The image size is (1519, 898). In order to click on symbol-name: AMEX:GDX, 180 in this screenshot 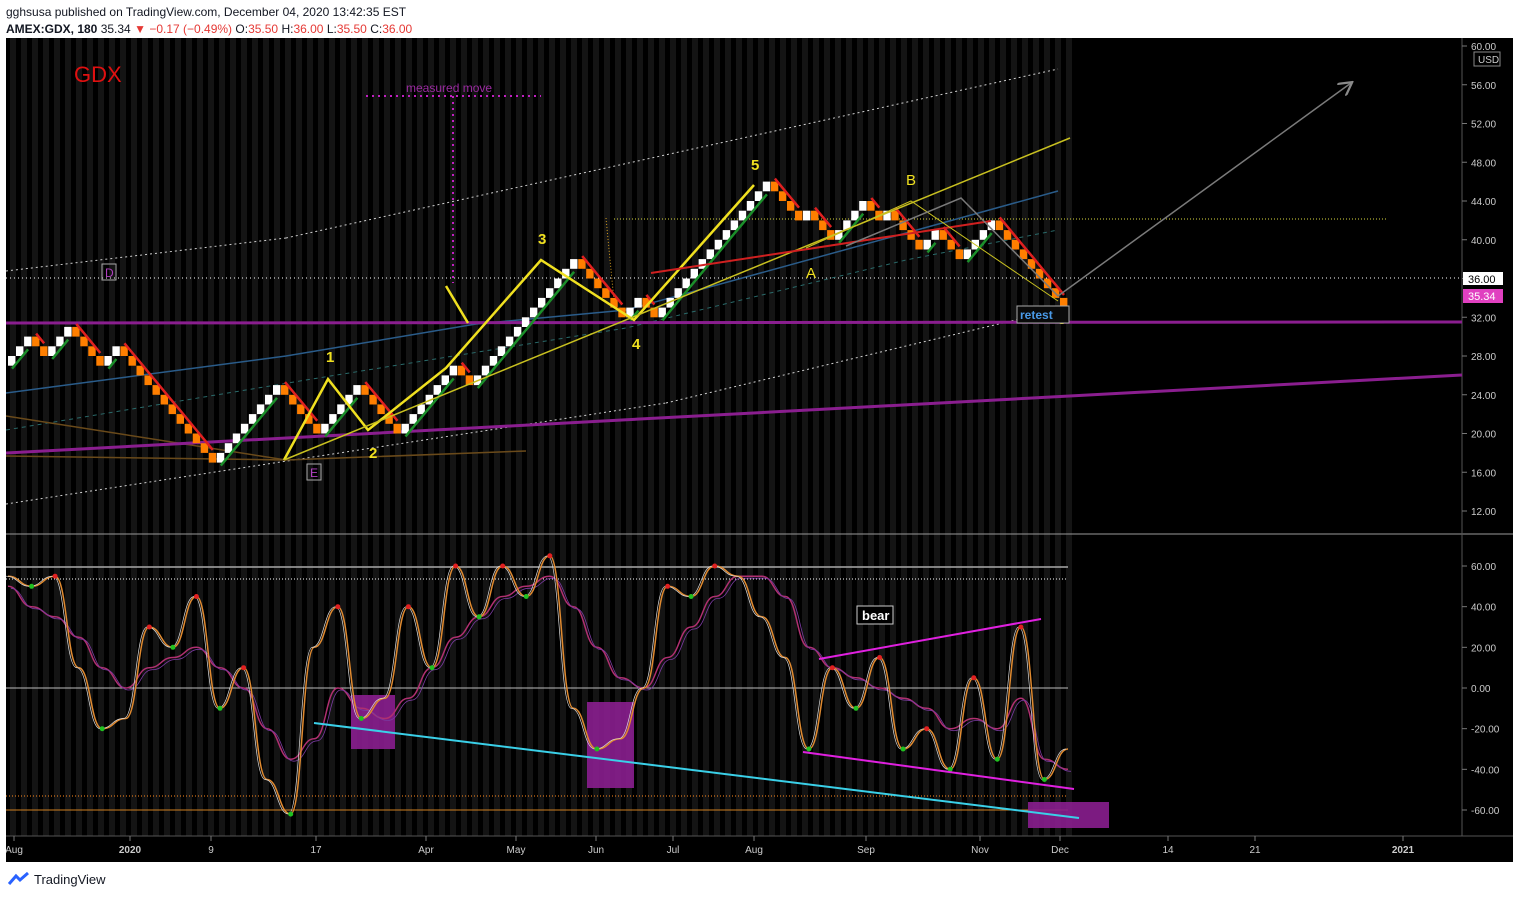, I will do `click(52, 29)`.